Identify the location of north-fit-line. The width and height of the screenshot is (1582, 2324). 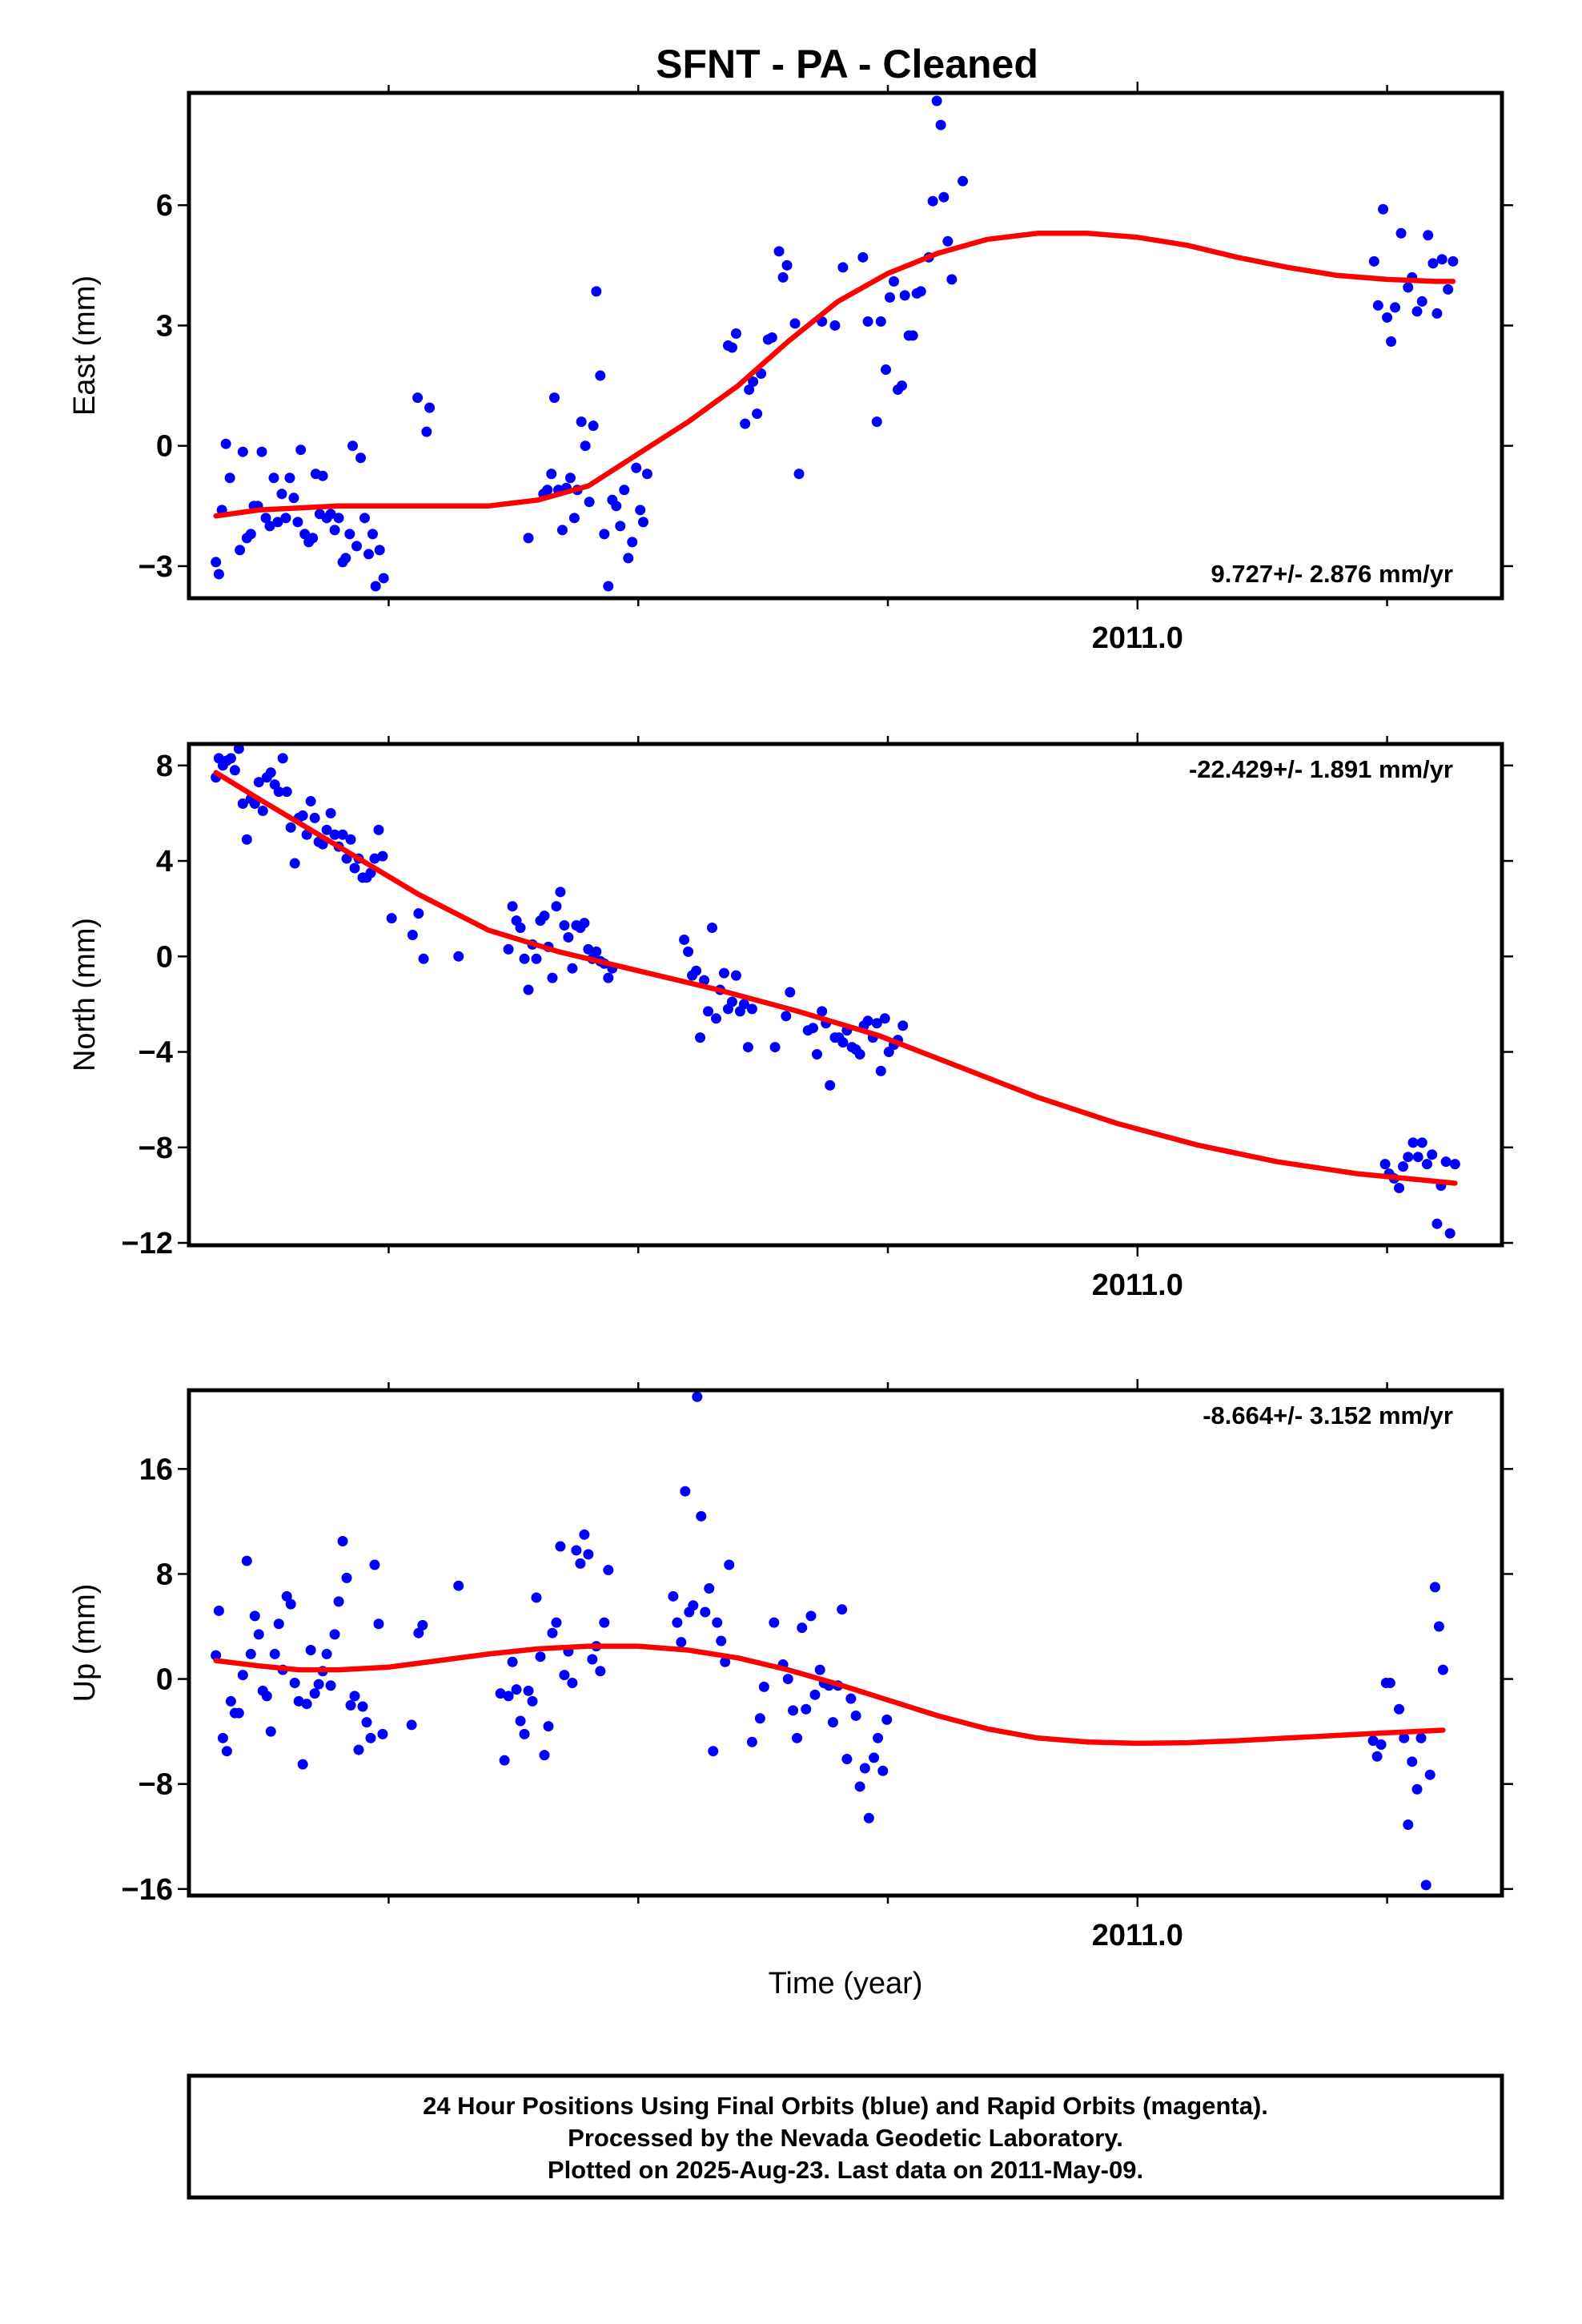
(836, 978).